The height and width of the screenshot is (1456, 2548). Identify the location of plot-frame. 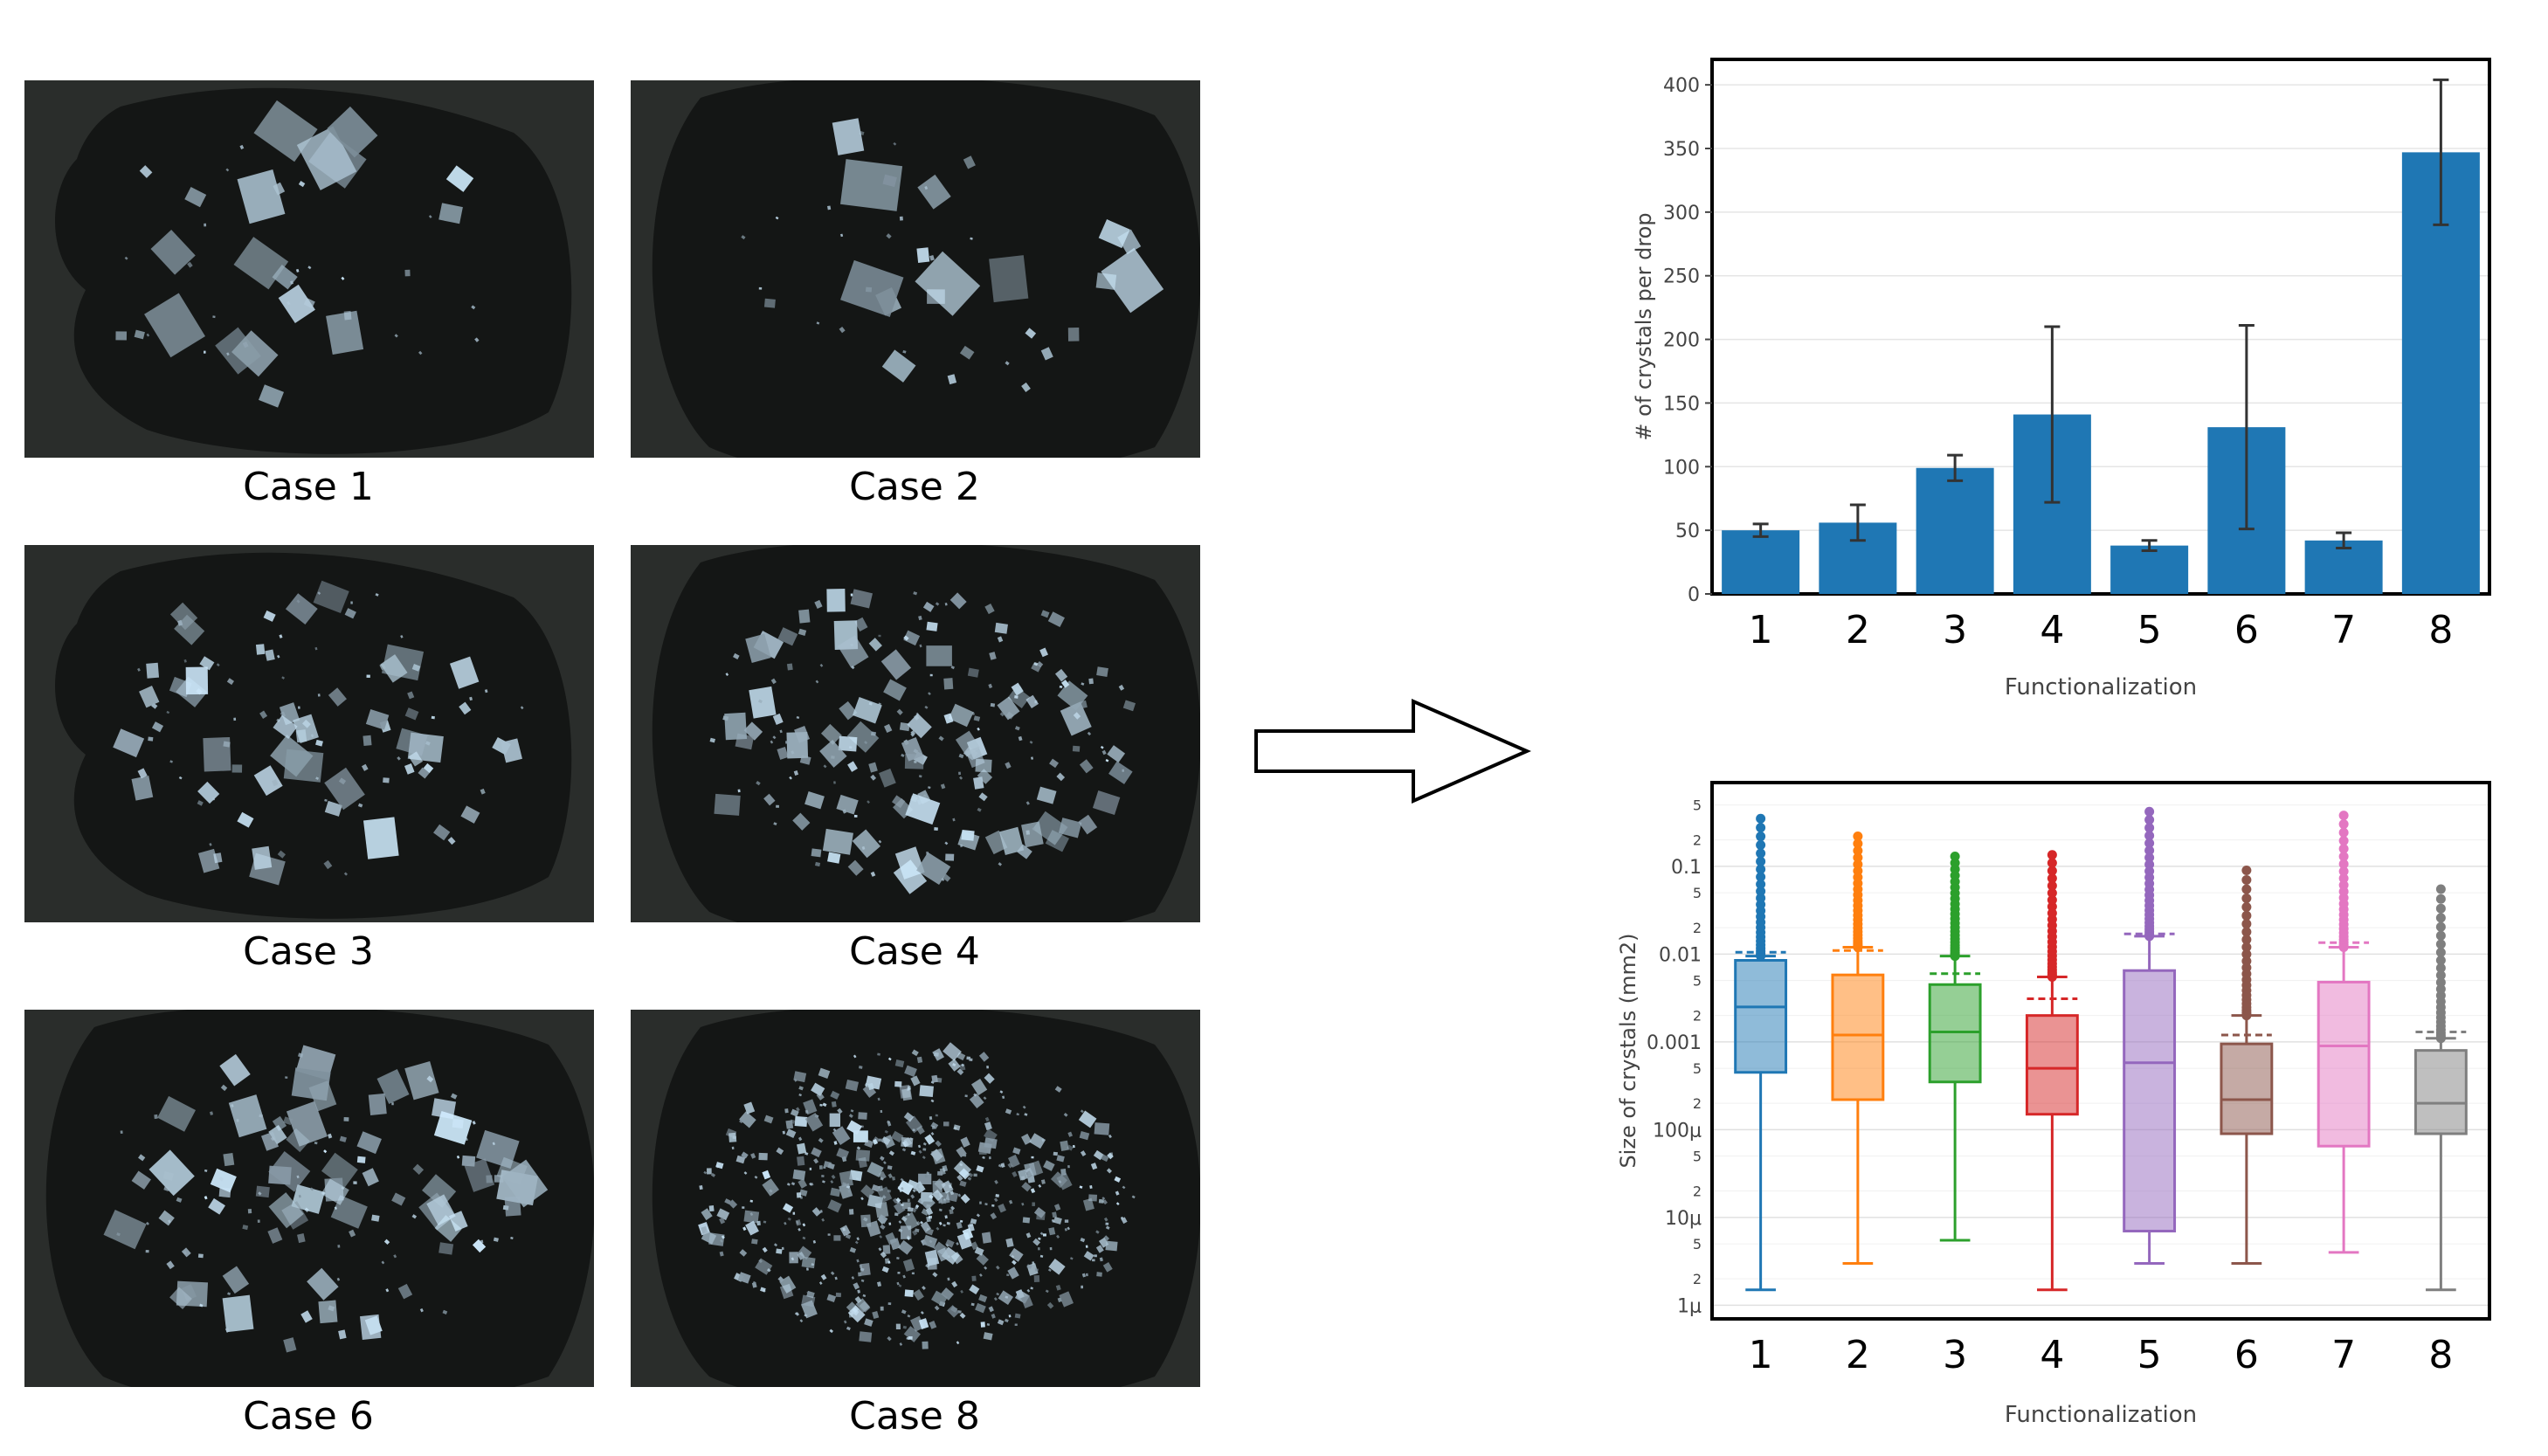
(2100, 1051).